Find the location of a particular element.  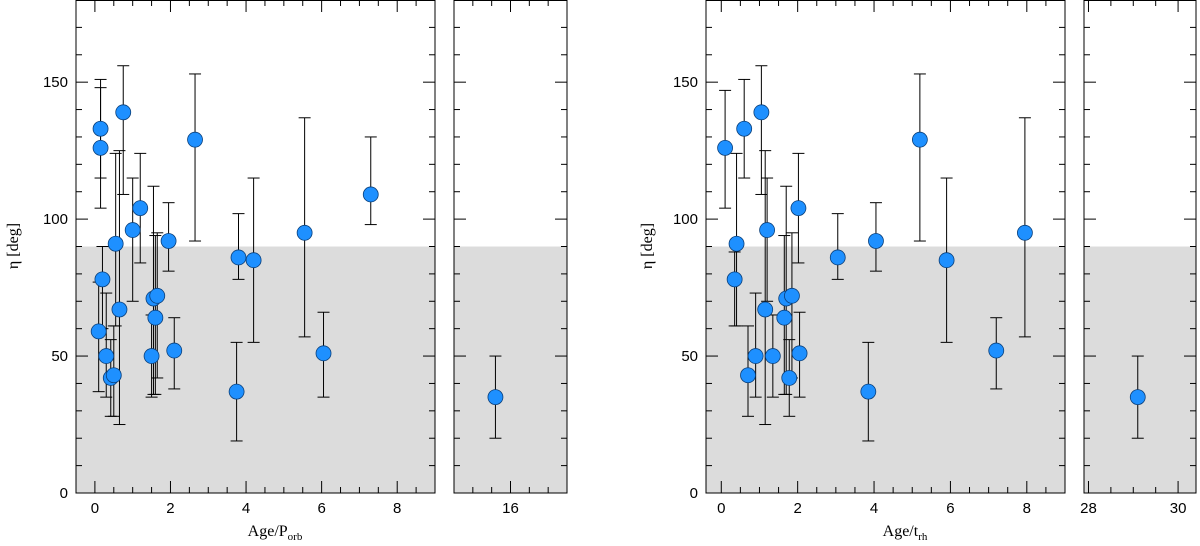

x-tick-label: 30 is located at coordinates (1178, 508).